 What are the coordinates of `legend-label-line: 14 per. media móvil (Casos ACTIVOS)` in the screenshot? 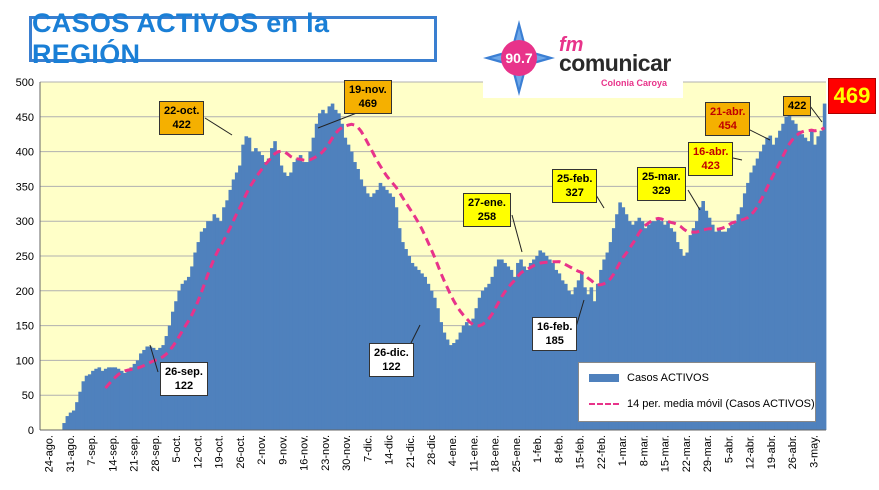 It's located at (721, 404).